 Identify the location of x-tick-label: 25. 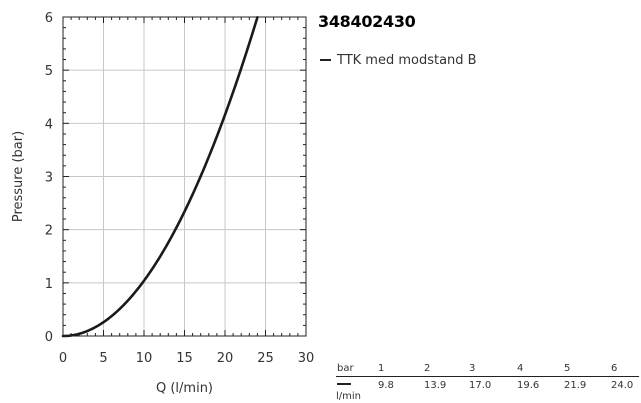
(265, 358).